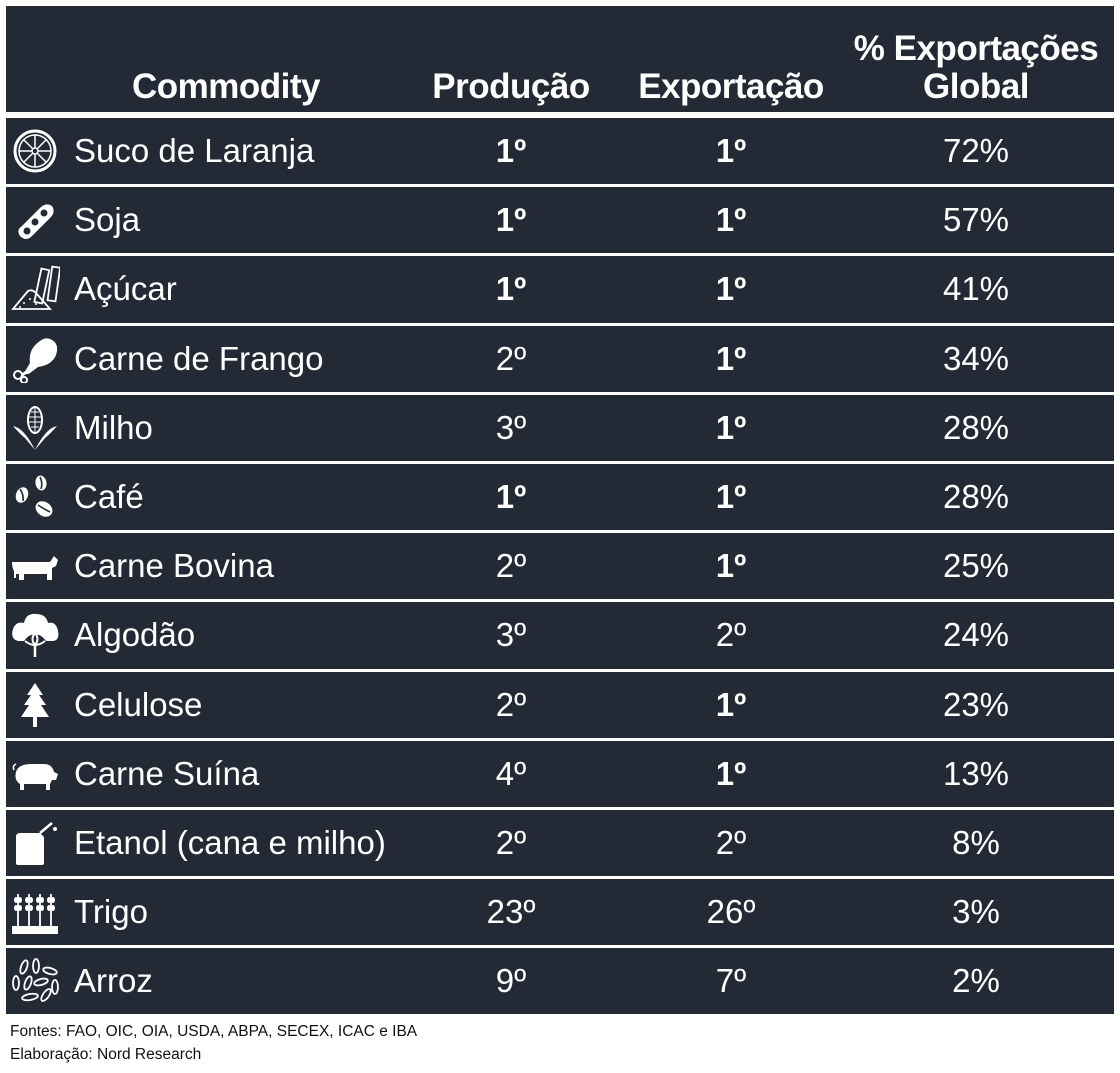  What do you see at coordinates (560, 843) in the screenshot?
I see `table-row: Etanol (cana e milho) 2º 2º 8%` at bounding box center [560, 843].